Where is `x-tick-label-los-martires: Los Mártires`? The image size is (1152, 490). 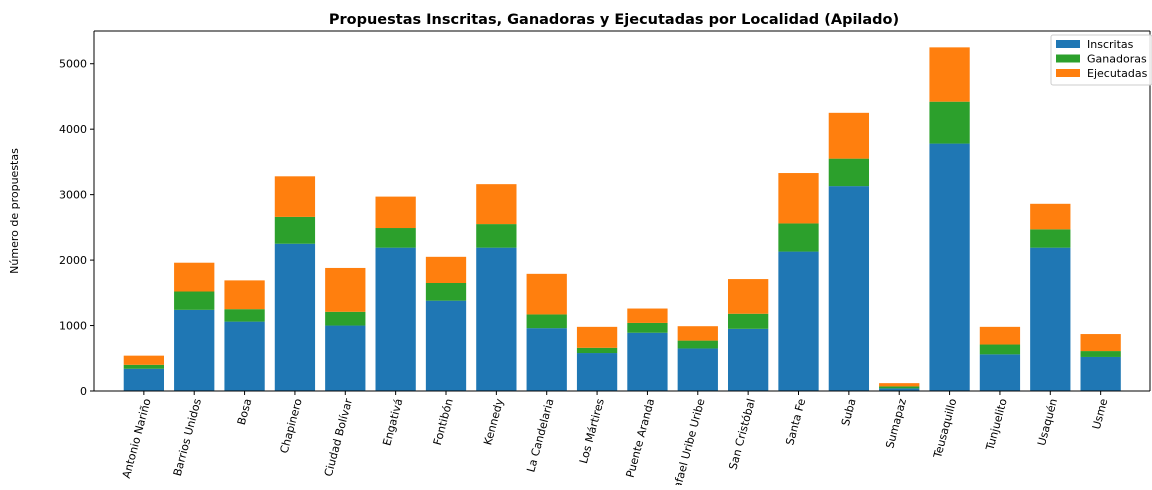 x-tick-label-los-martires: Los Mártires is located at coordinates (592, 431).